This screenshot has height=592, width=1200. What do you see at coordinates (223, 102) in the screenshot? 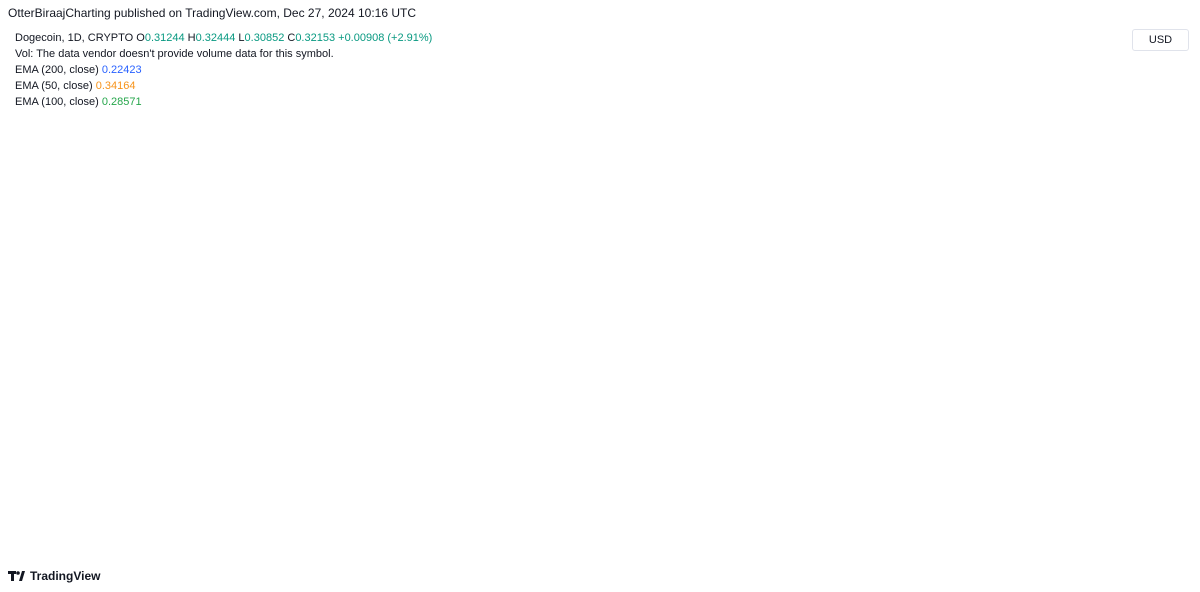
I see `legend-ema100: EMA (100, close) 0.28571` at bounding box center [223, 102].